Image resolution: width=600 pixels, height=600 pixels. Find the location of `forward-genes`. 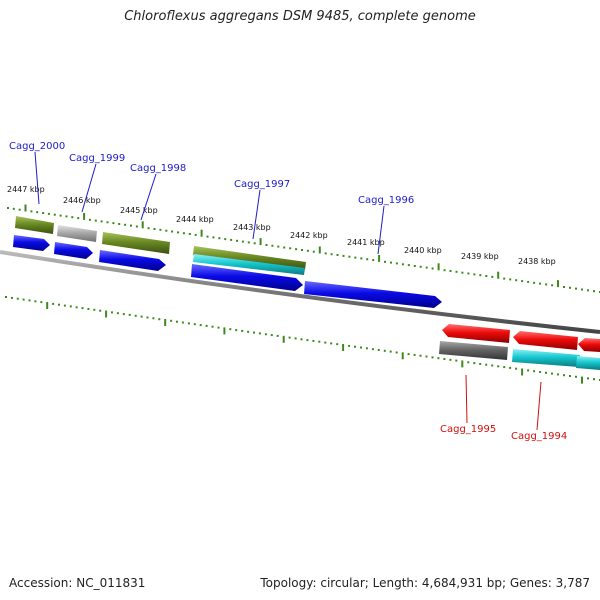

forward-genes is located at coordinates (227, 271).